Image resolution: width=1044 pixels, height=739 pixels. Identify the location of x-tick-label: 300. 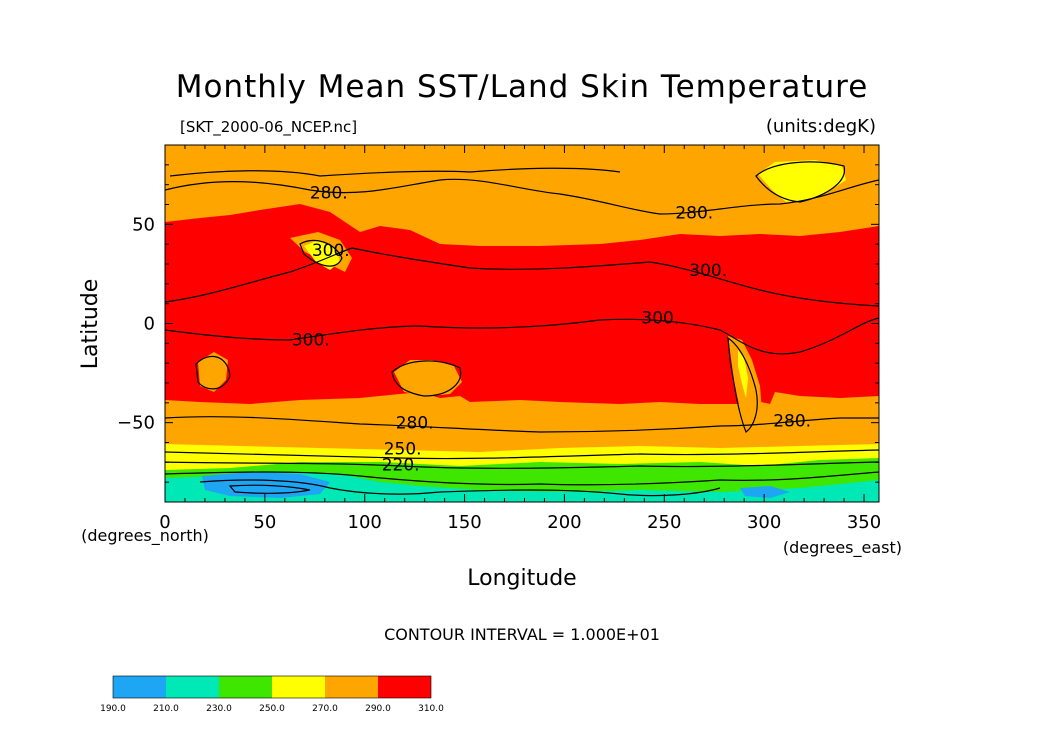
(764, 522).